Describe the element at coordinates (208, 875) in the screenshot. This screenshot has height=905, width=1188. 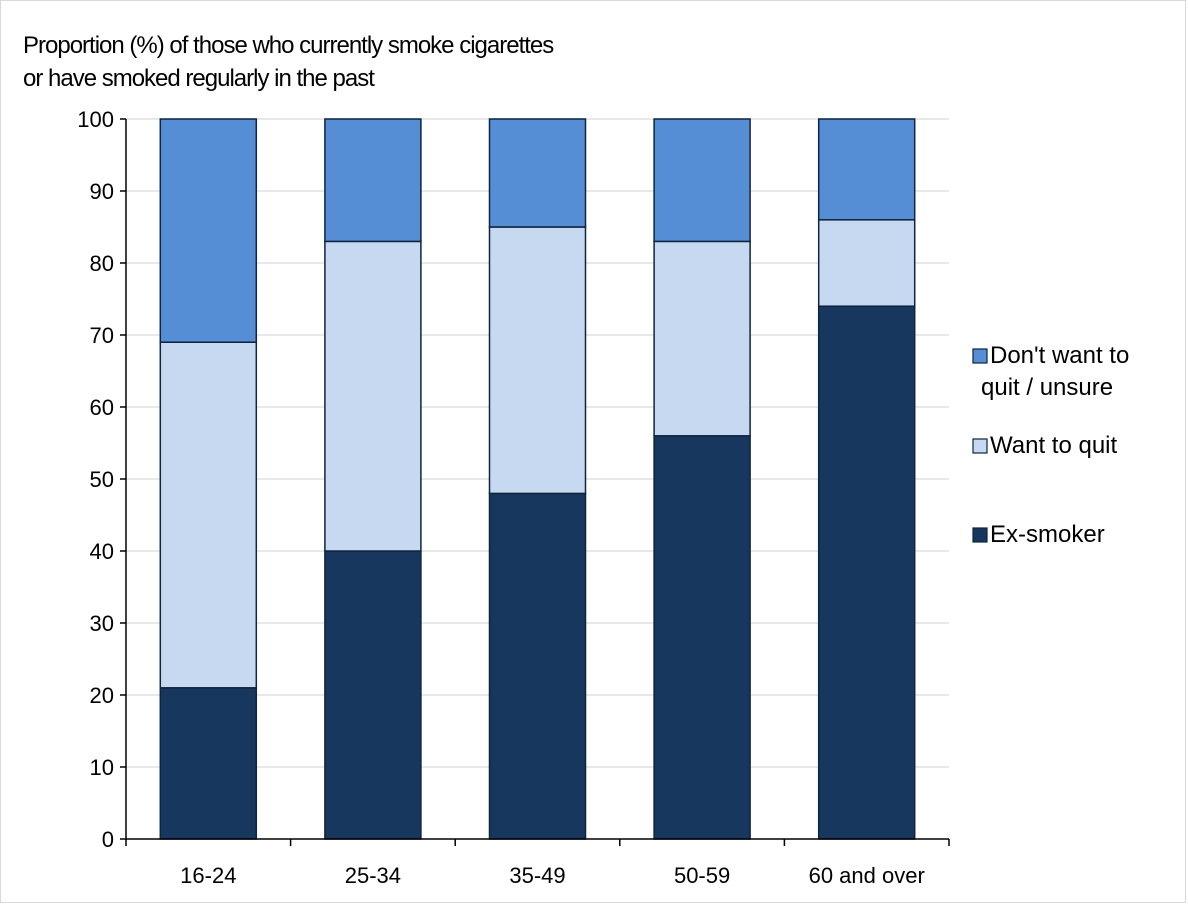
I see `x-tick-label: 16-24` at that location.